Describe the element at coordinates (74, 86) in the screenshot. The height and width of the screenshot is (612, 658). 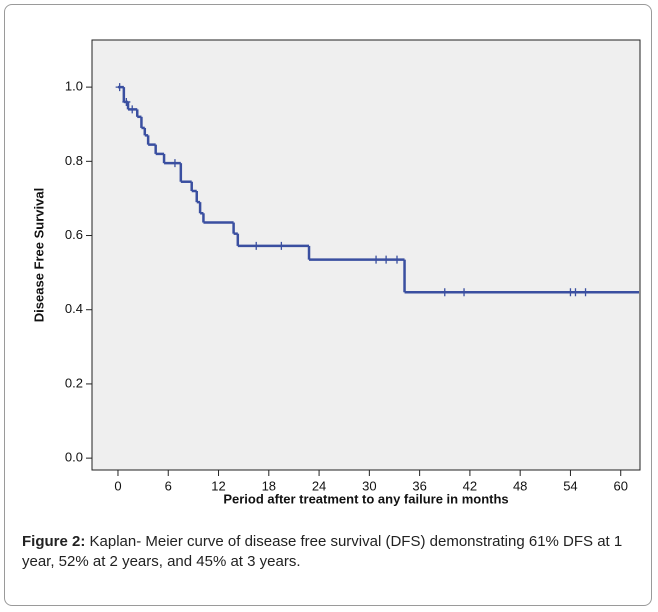
I see `y-tick-label: 1.0` at that location.